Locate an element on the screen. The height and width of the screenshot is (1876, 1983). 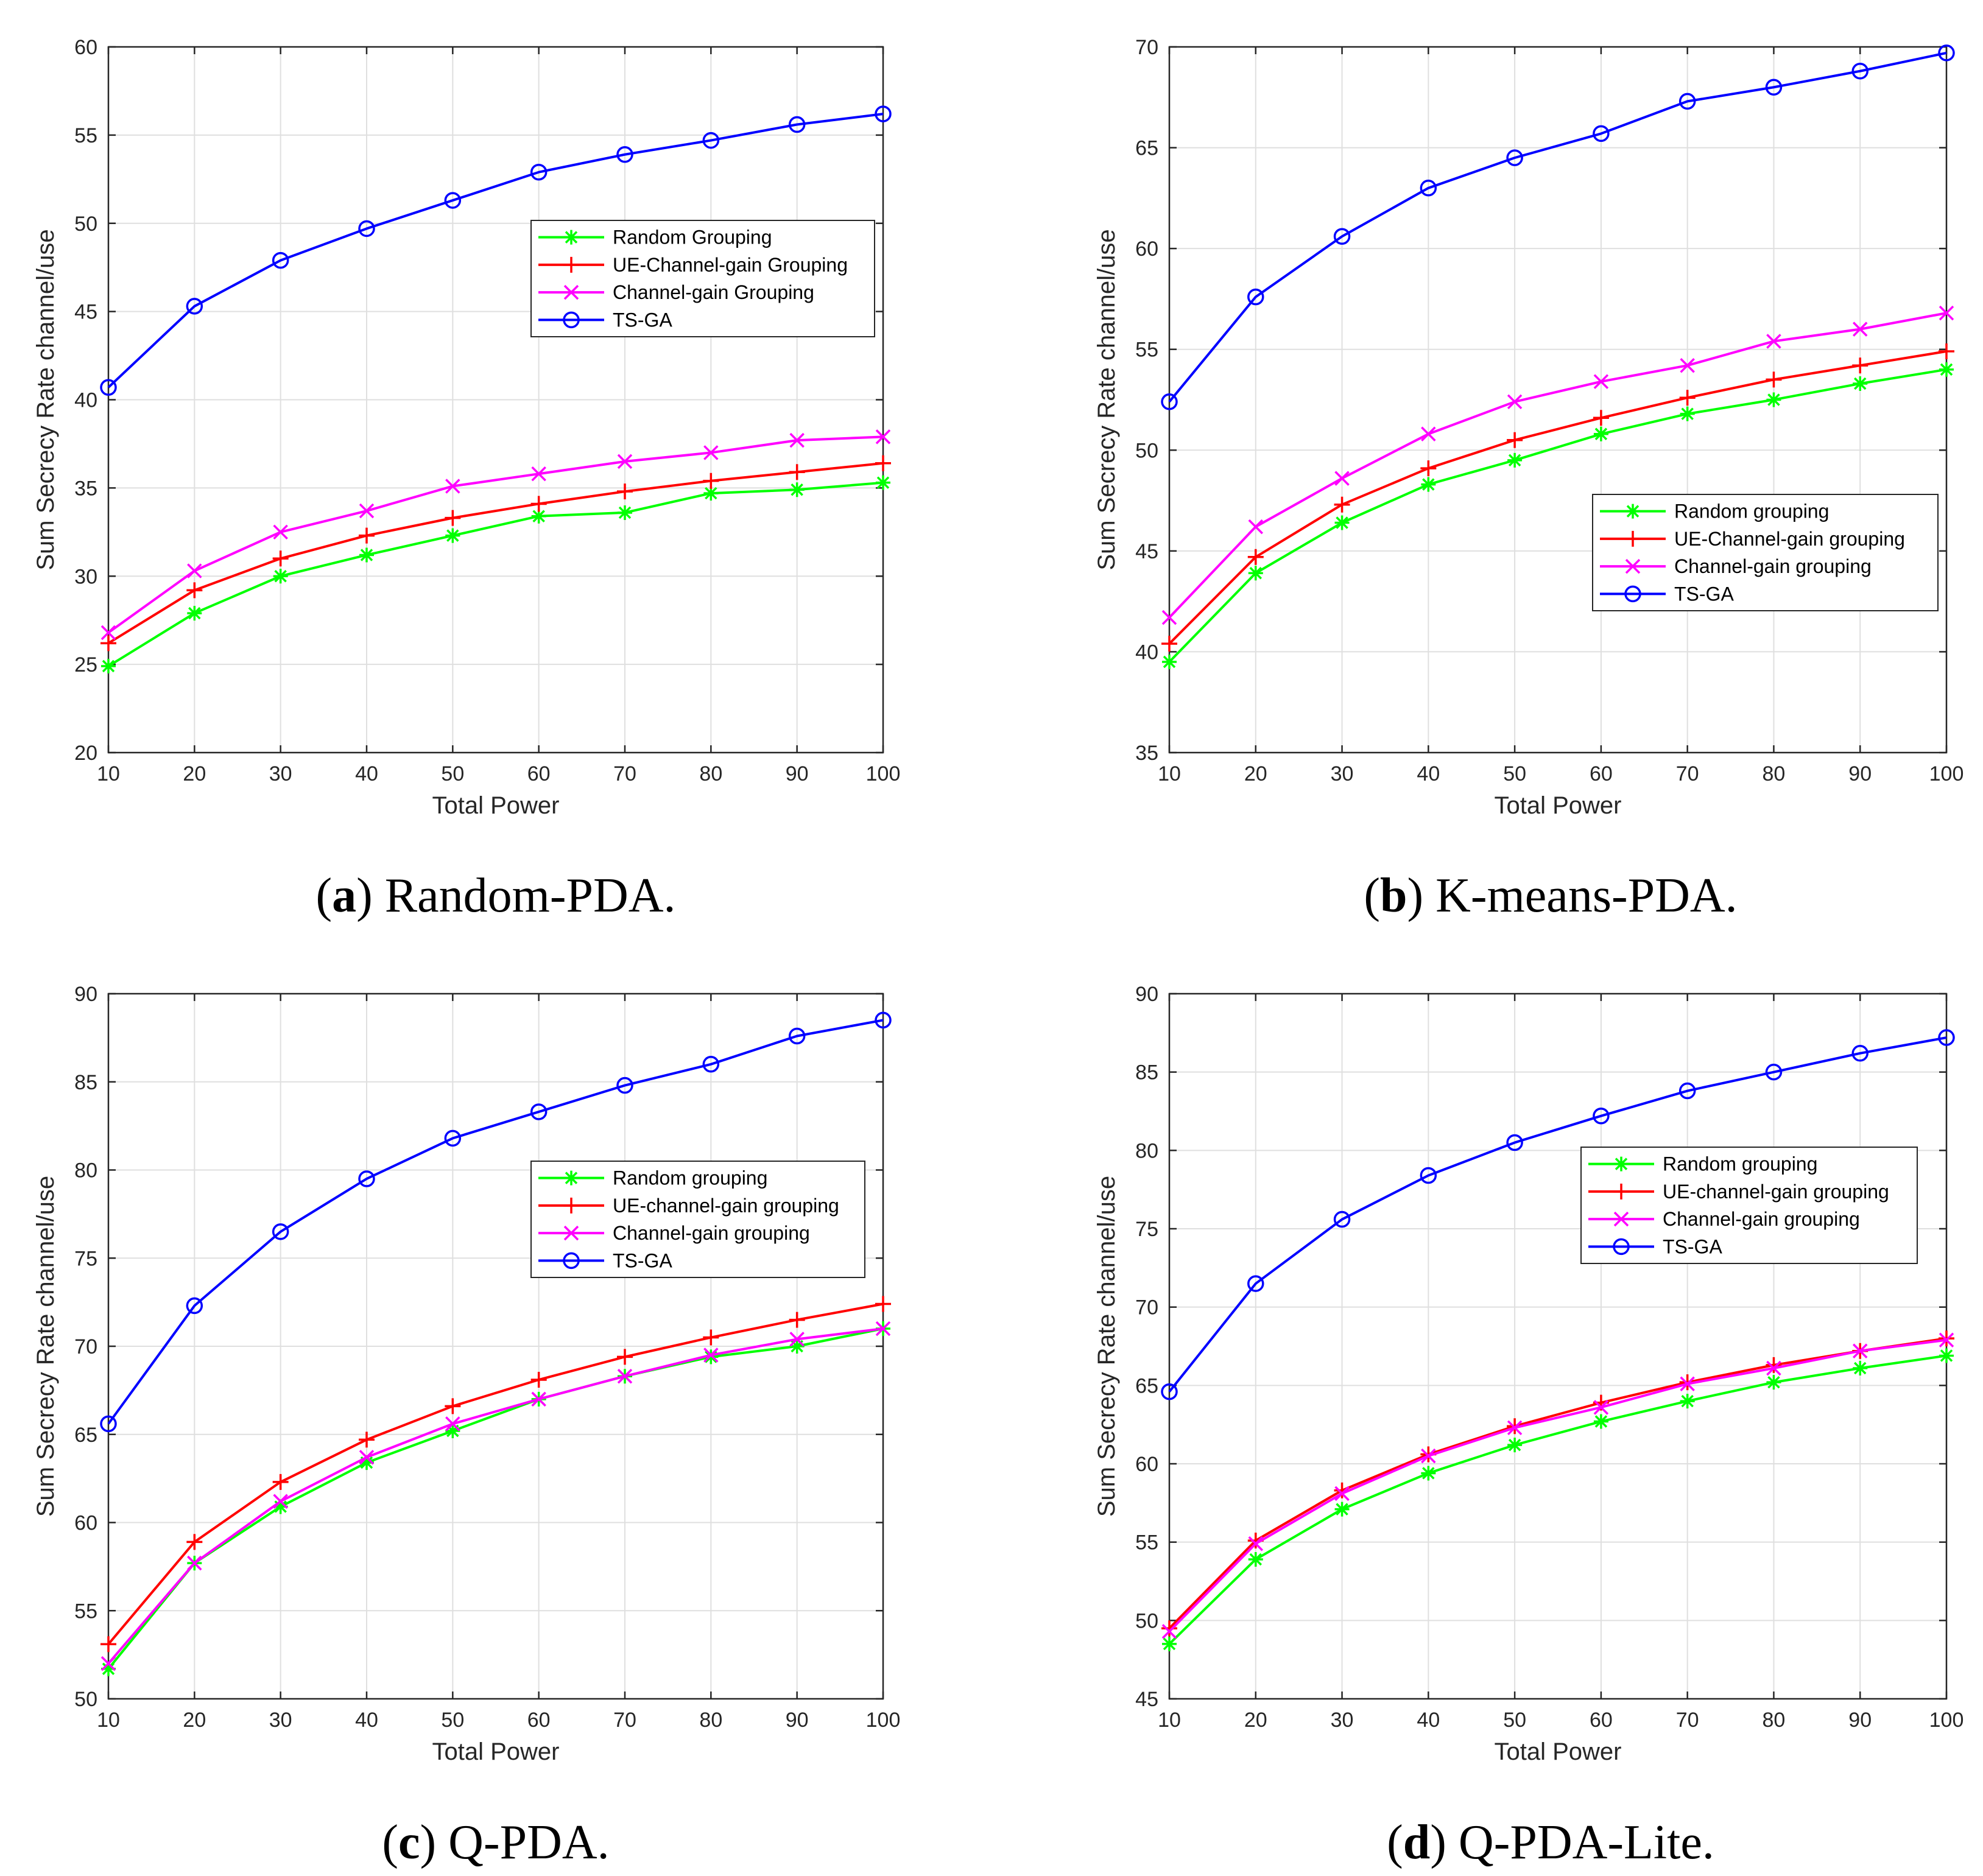
caption-open-paren: ( is located at coordinates (390, 1842).